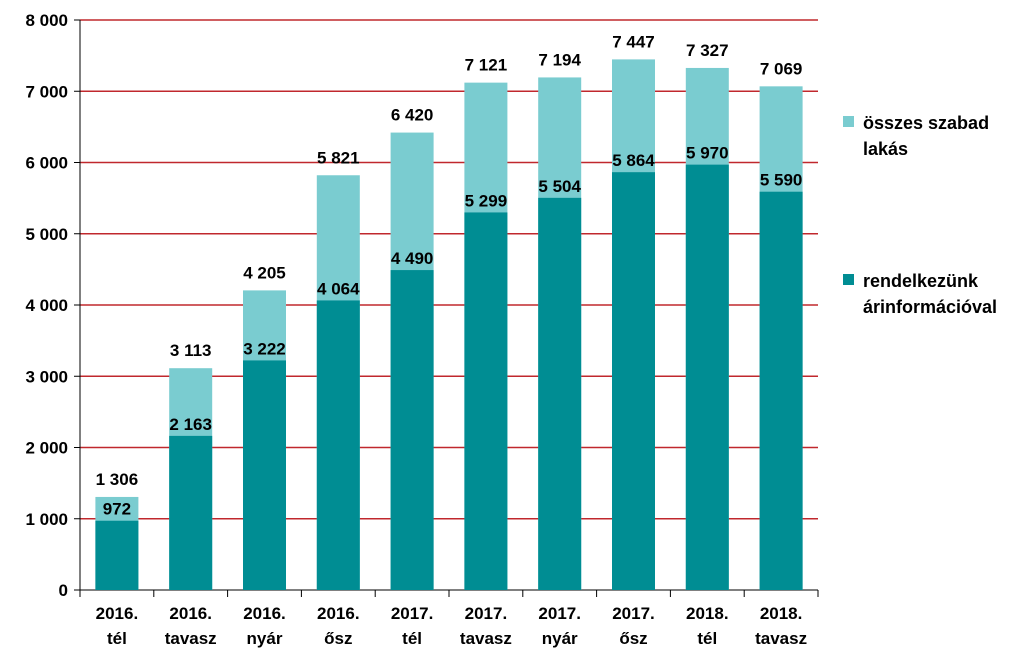 Image resolution: width=1024 pixels, height=668 pixels. I want to click on data-label-priced: 5 590, so click(781, 180).